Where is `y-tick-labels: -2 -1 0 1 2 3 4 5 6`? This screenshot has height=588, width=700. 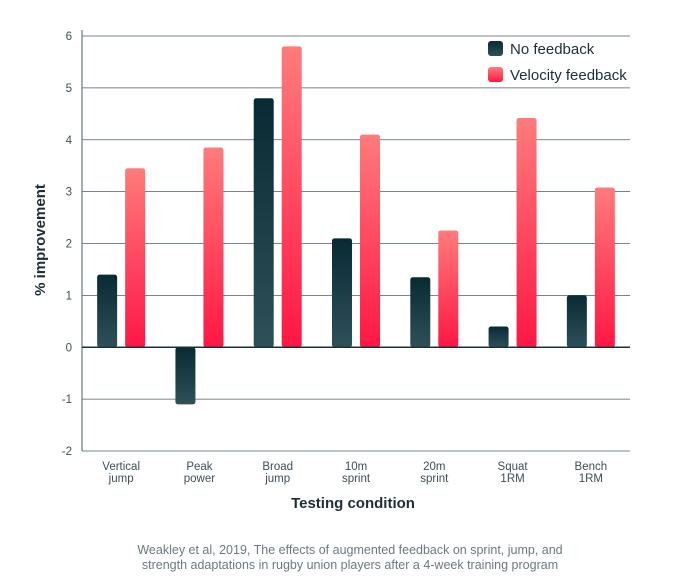 y-tick-labels: -2 -1 0 1 2 3 4 5 6 is located at coordinates (67, 244).